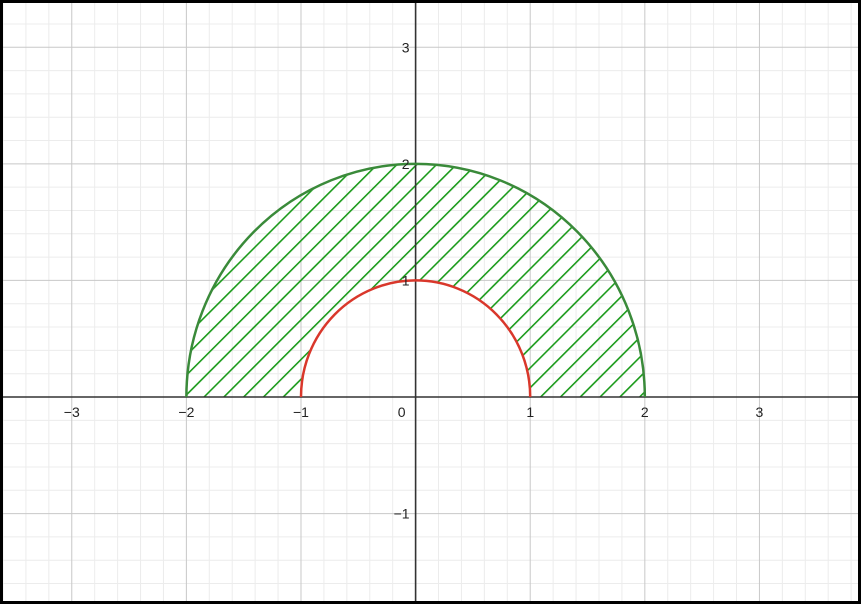  I want to click on x-tick-label: 3, so click(760, 412).